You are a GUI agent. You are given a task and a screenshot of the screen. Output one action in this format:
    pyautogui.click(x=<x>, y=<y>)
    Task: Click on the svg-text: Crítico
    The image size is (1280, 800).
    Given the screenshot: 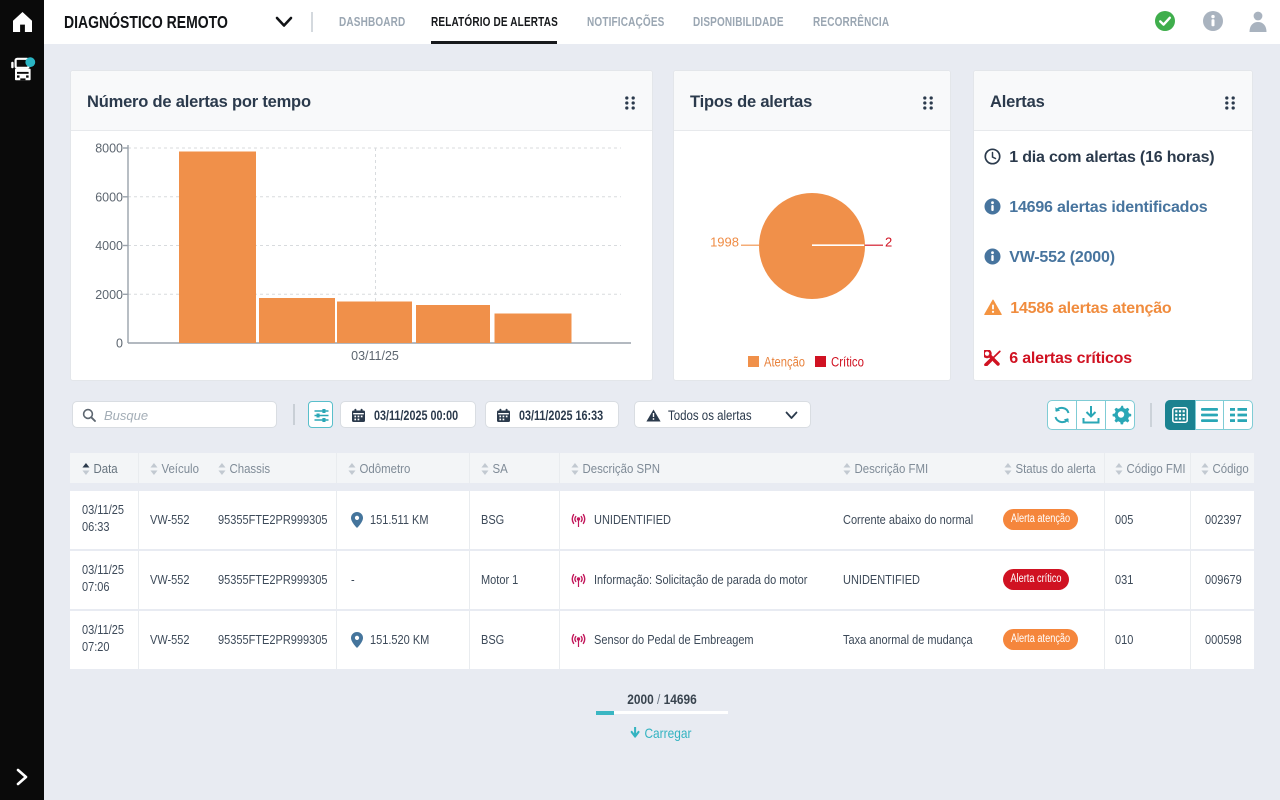 What is the action you would take?
    pyautogui.click(x=847, y=362)
    